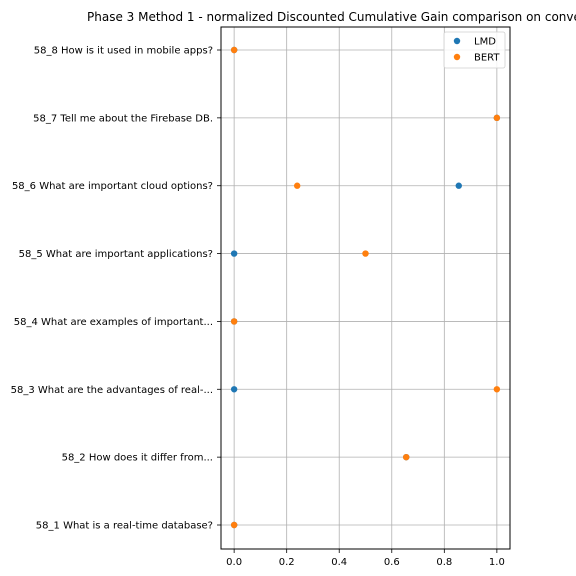 The image size is (576, 576). I want to click on x-tick-label: 0.2, so click(287, 562).